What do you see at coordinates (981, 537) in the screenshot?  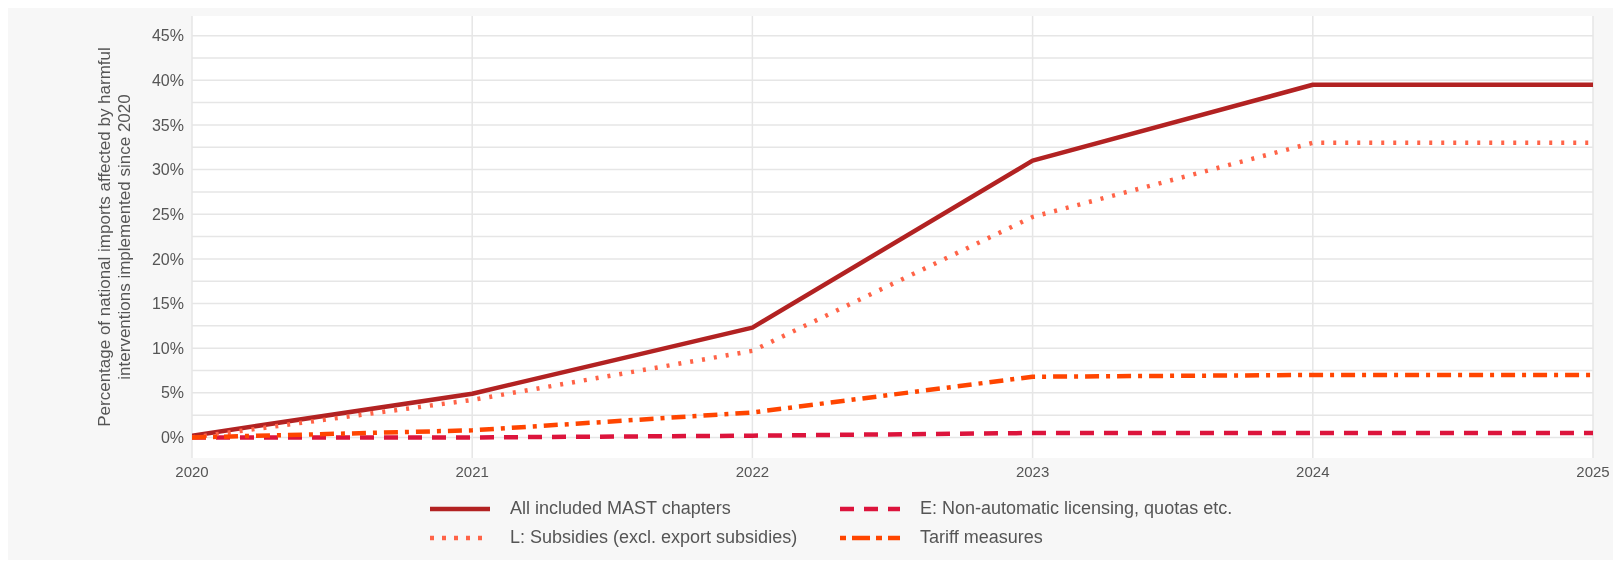 I see `legend-label: Tariff measures` at bounding box center [981, 537].